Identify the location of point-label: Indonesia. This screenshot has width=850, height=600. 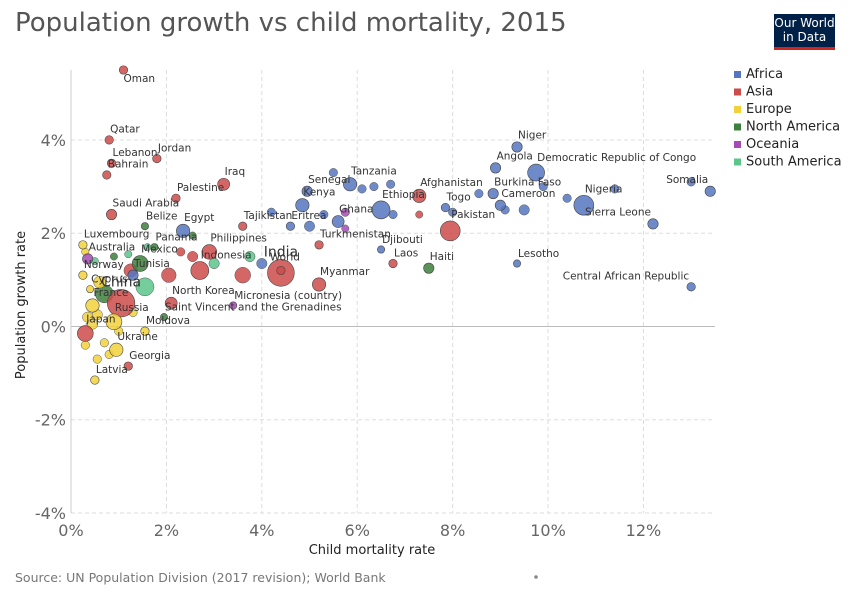
(226, 256).